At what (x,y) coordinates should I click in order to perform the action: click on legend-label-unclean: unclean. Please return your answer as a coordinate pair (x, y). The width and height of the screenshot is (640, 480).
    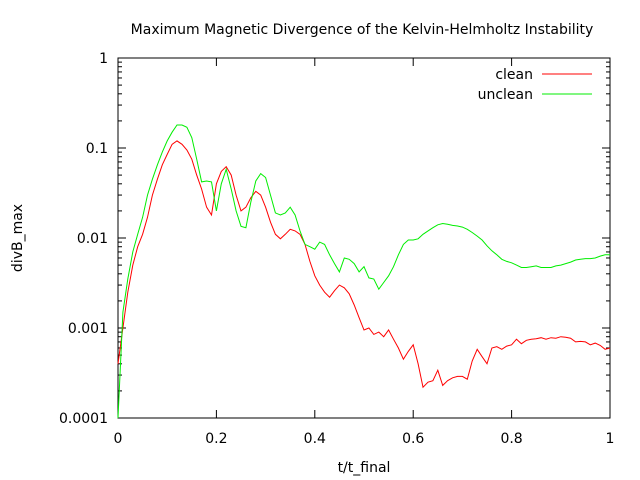
    Looking at the image, I should click on (505, 95).